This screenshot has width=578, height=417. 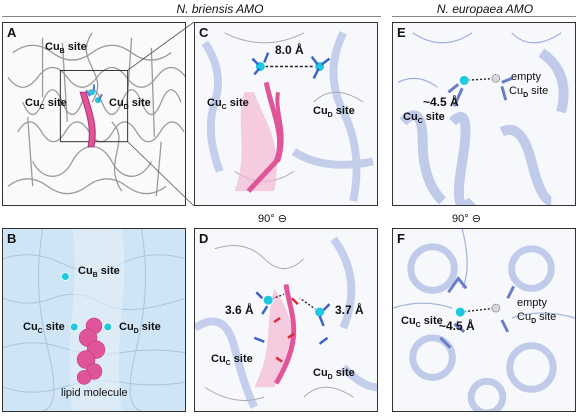 I want to click on panel-f-cuc-site-label: CuC site, so click(x=422, y=322).